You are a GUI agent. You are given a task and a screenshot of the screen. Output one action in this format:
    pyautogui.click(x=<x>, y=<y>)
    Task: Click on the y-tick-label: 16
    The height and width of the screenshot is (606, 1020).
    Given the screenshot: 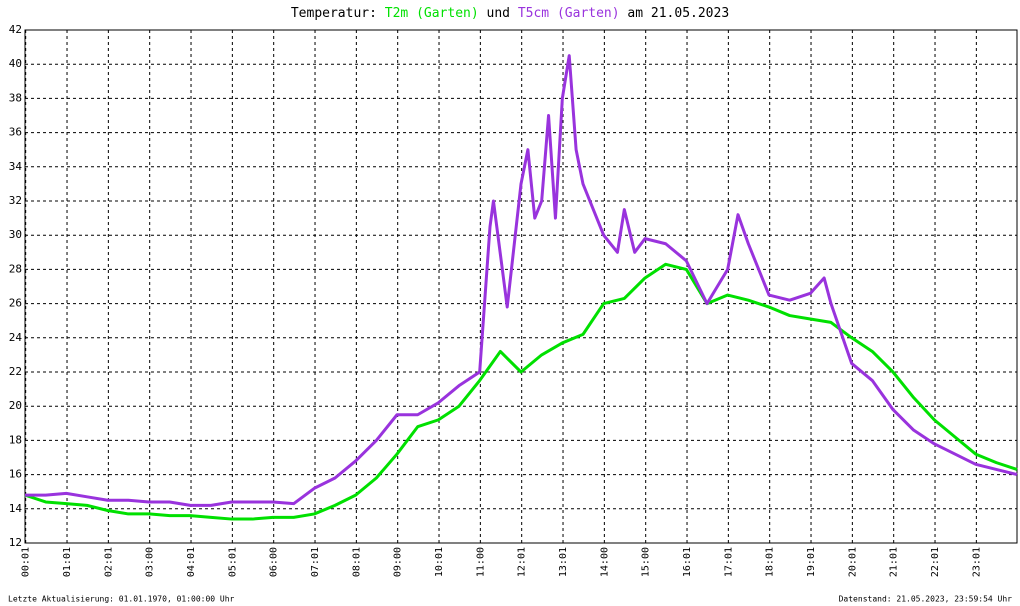 What is the action you would take?
    pyautogui.click(x=15, y=474)
    